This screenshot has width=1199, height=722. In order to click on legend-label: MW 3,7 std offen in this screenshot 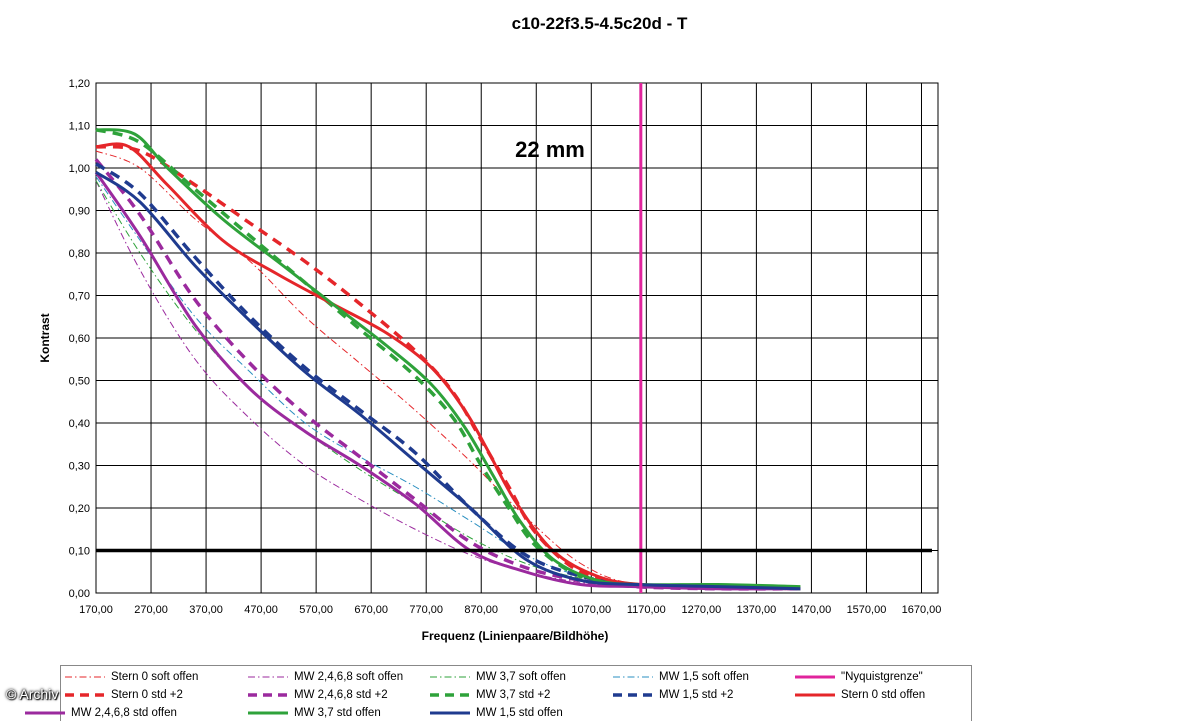, I will do `click(337, 713)`.